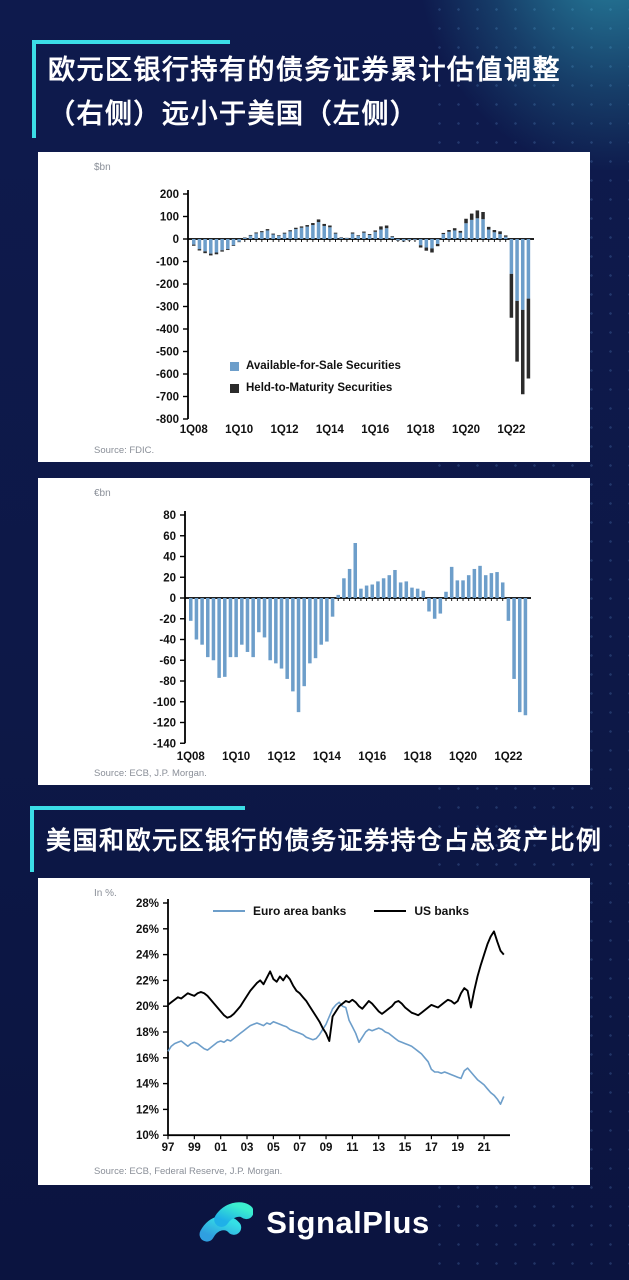 This screenshot has width=629, height=1280. What do you see at coordinates (147, 1007) in the screenshot?
I see `svg-text: 20%` at bounding box center [147, 1007].